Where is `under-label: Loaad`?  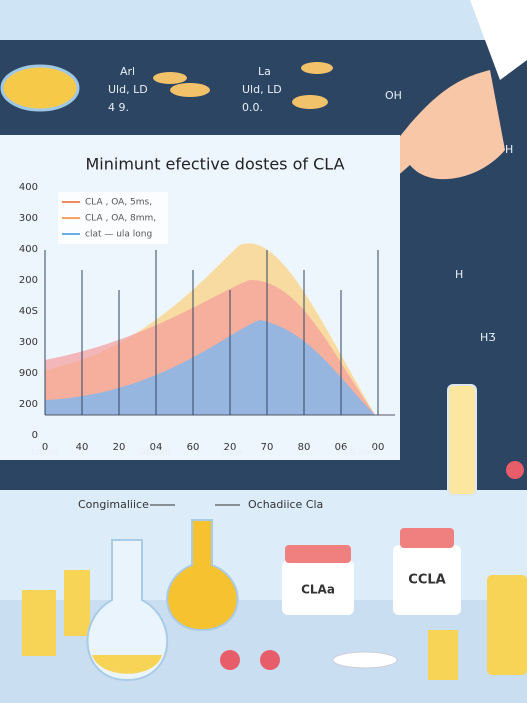
under-label: Loaad is located at coordinates (44, 453).